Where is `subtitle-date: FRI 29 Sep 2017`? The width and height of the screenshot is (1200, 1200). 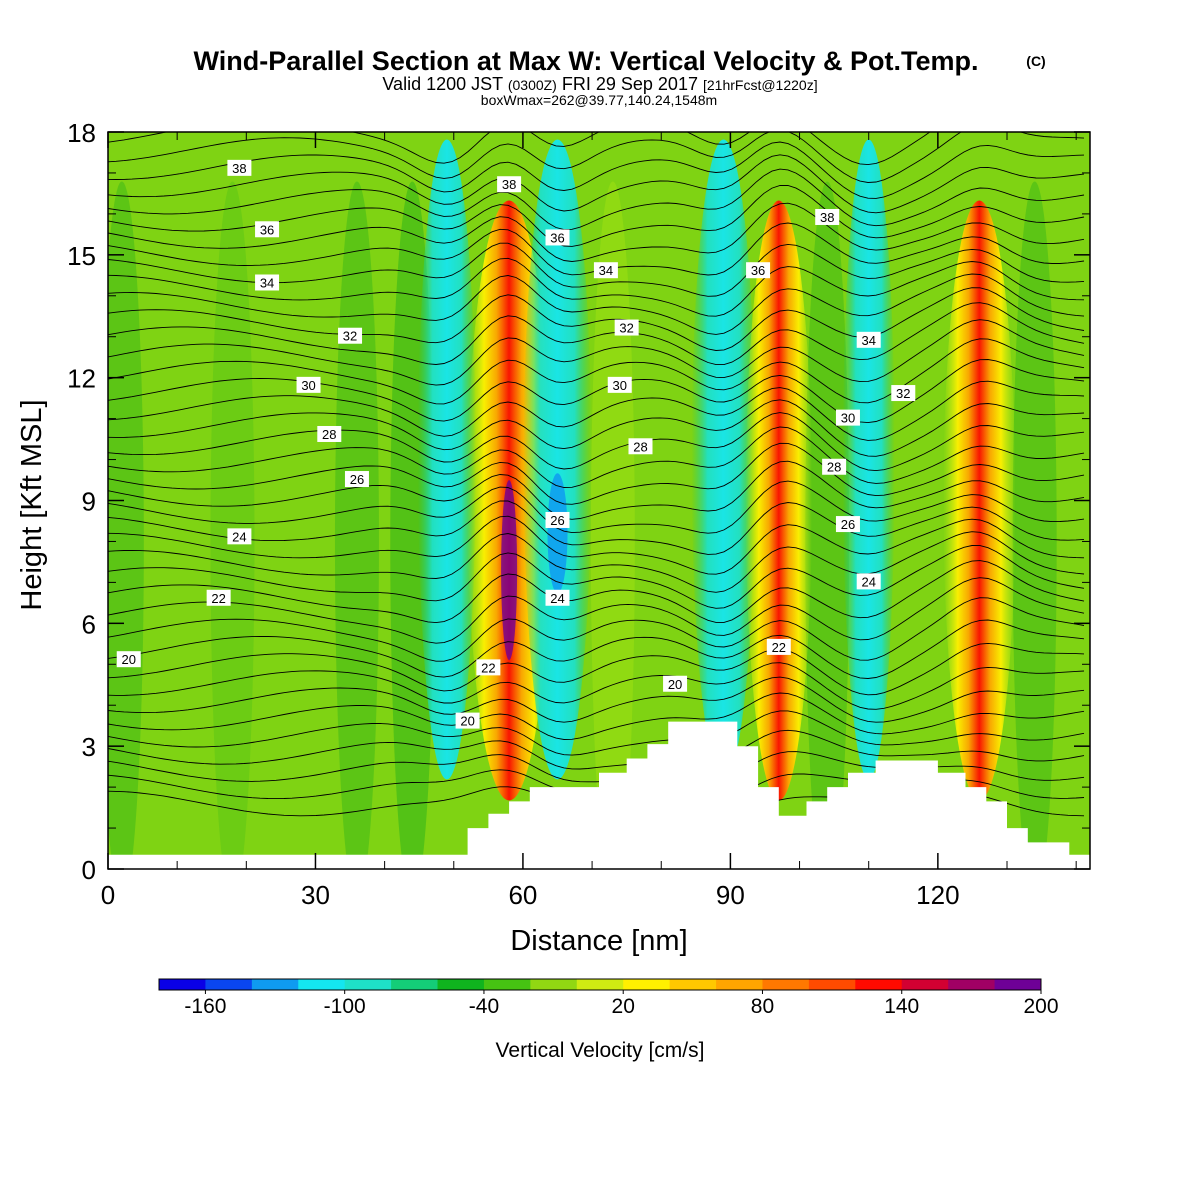 subtitle-date: FRI 29 Sep 2017 is located at coordinates (630, 84).